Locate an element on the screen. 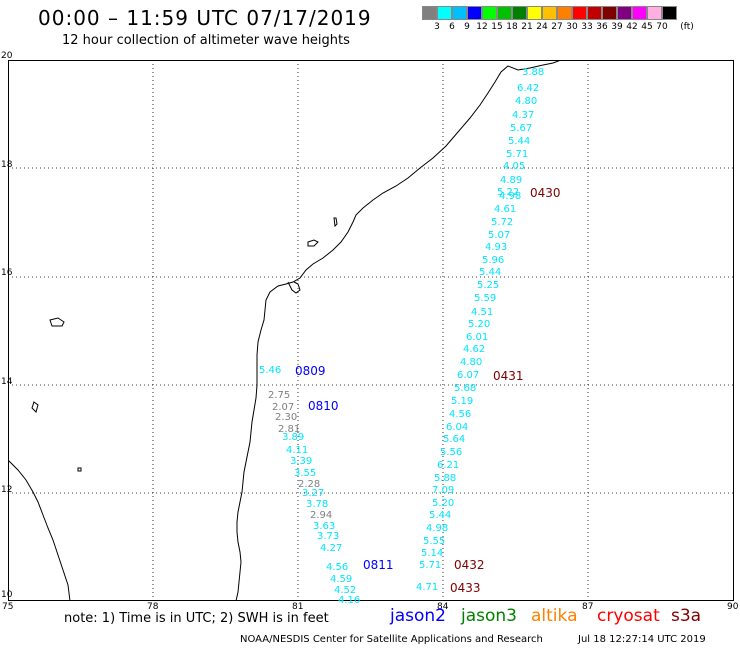  legend-tick-label: 18 is located at coordinates (512, 27).